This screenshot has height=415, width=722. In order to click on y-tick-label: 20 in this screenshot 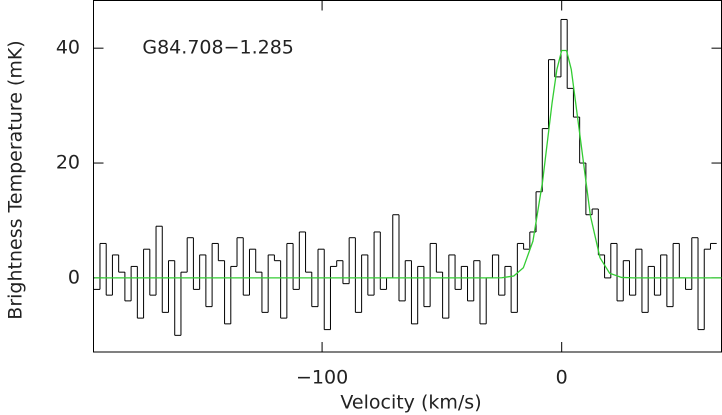, I will do `click(68, 163)`.